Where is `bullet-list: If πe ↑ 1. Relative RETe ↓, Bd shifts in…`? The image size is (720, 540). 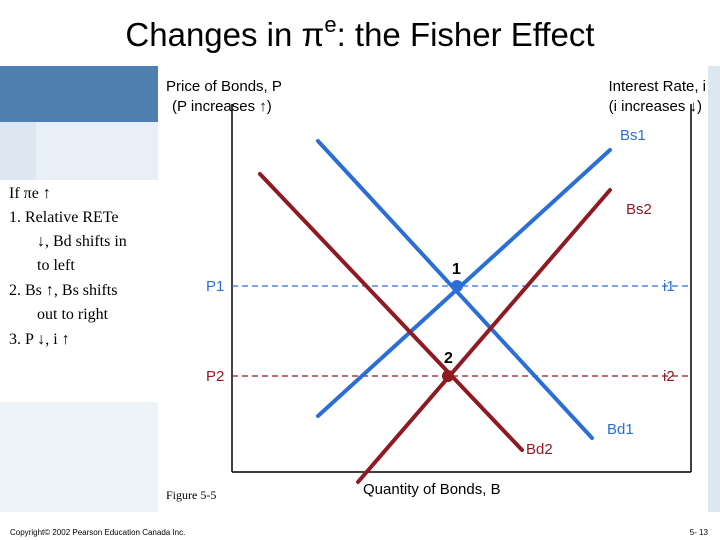
bullet-list: If πe ↑ 1. Relative RETe ↓, Bd shifts in… is located at coordinates (80, 291).